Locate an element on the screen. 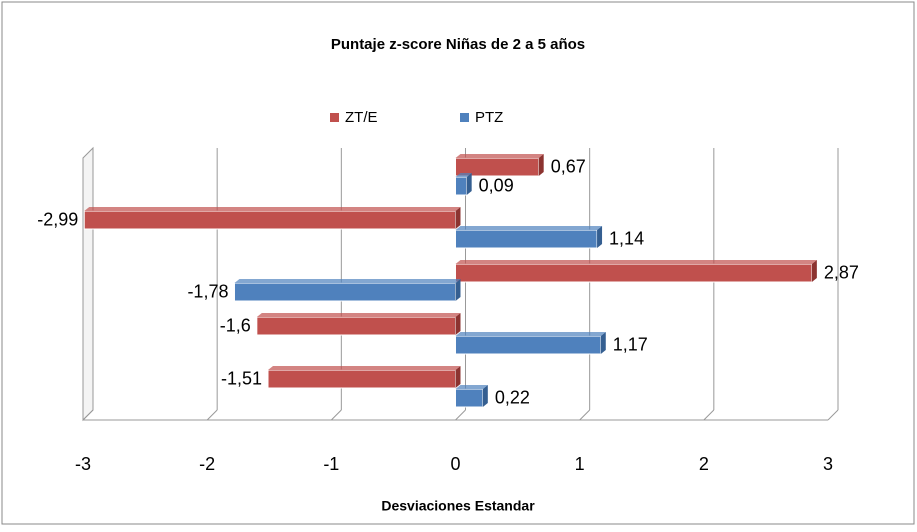  data-label: 1,17 is located at coordinates (630, 344).